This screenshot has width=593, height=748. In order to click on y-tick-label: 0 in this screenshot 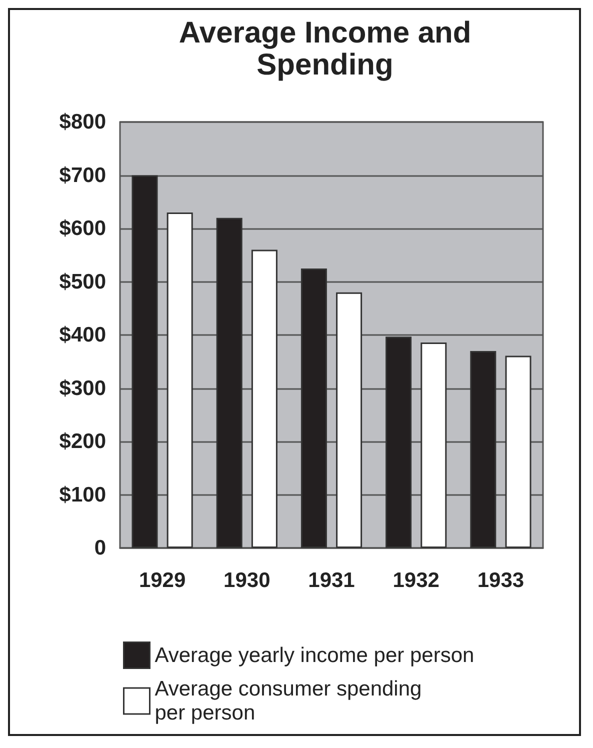, I will do `click(100, 548)`.